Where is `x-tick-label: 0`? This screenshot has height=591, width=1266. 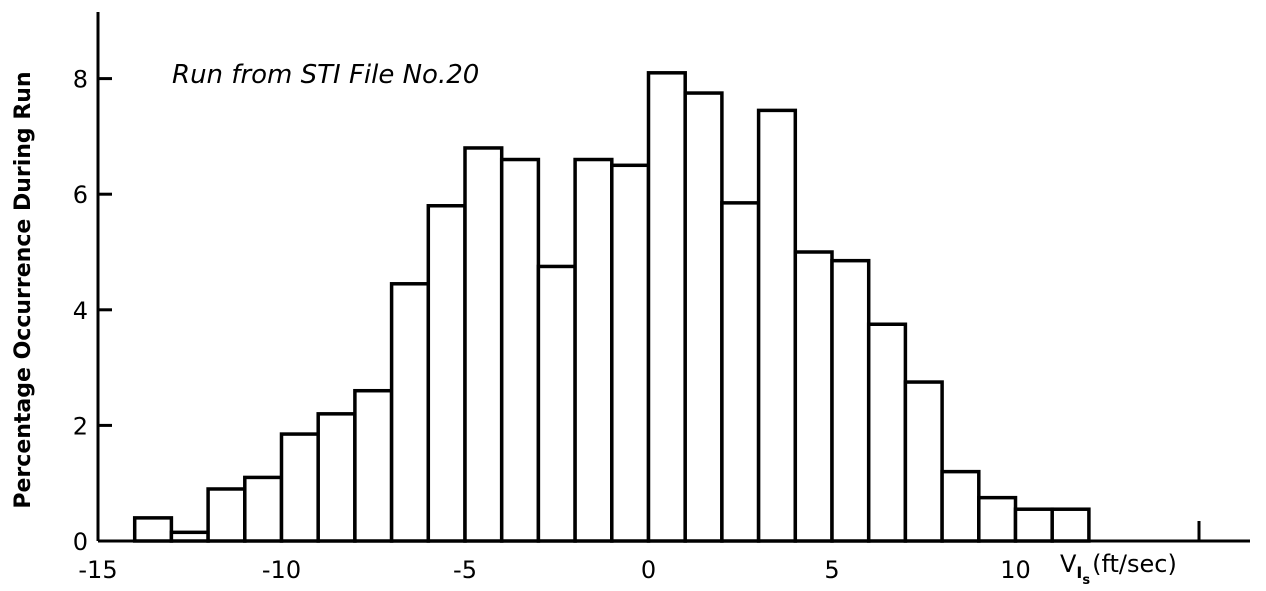
x-tick-label: 0 is located at coordinates (648, 570).